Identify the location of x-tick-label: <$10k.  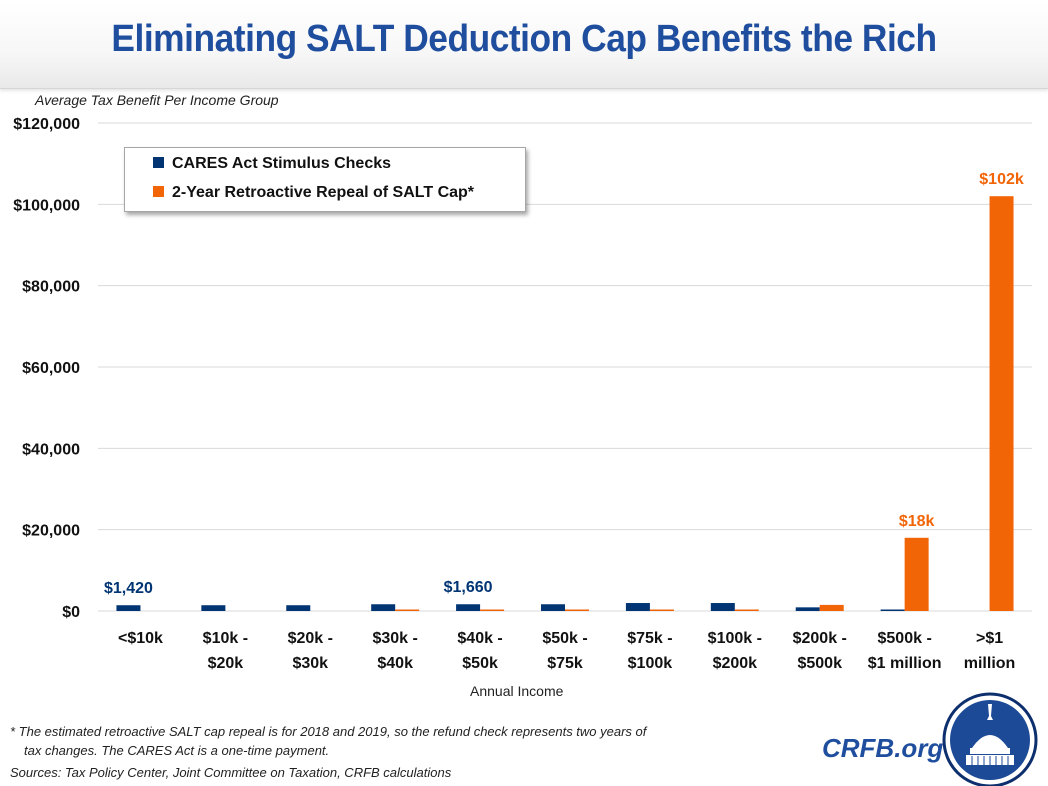
(140, 638).